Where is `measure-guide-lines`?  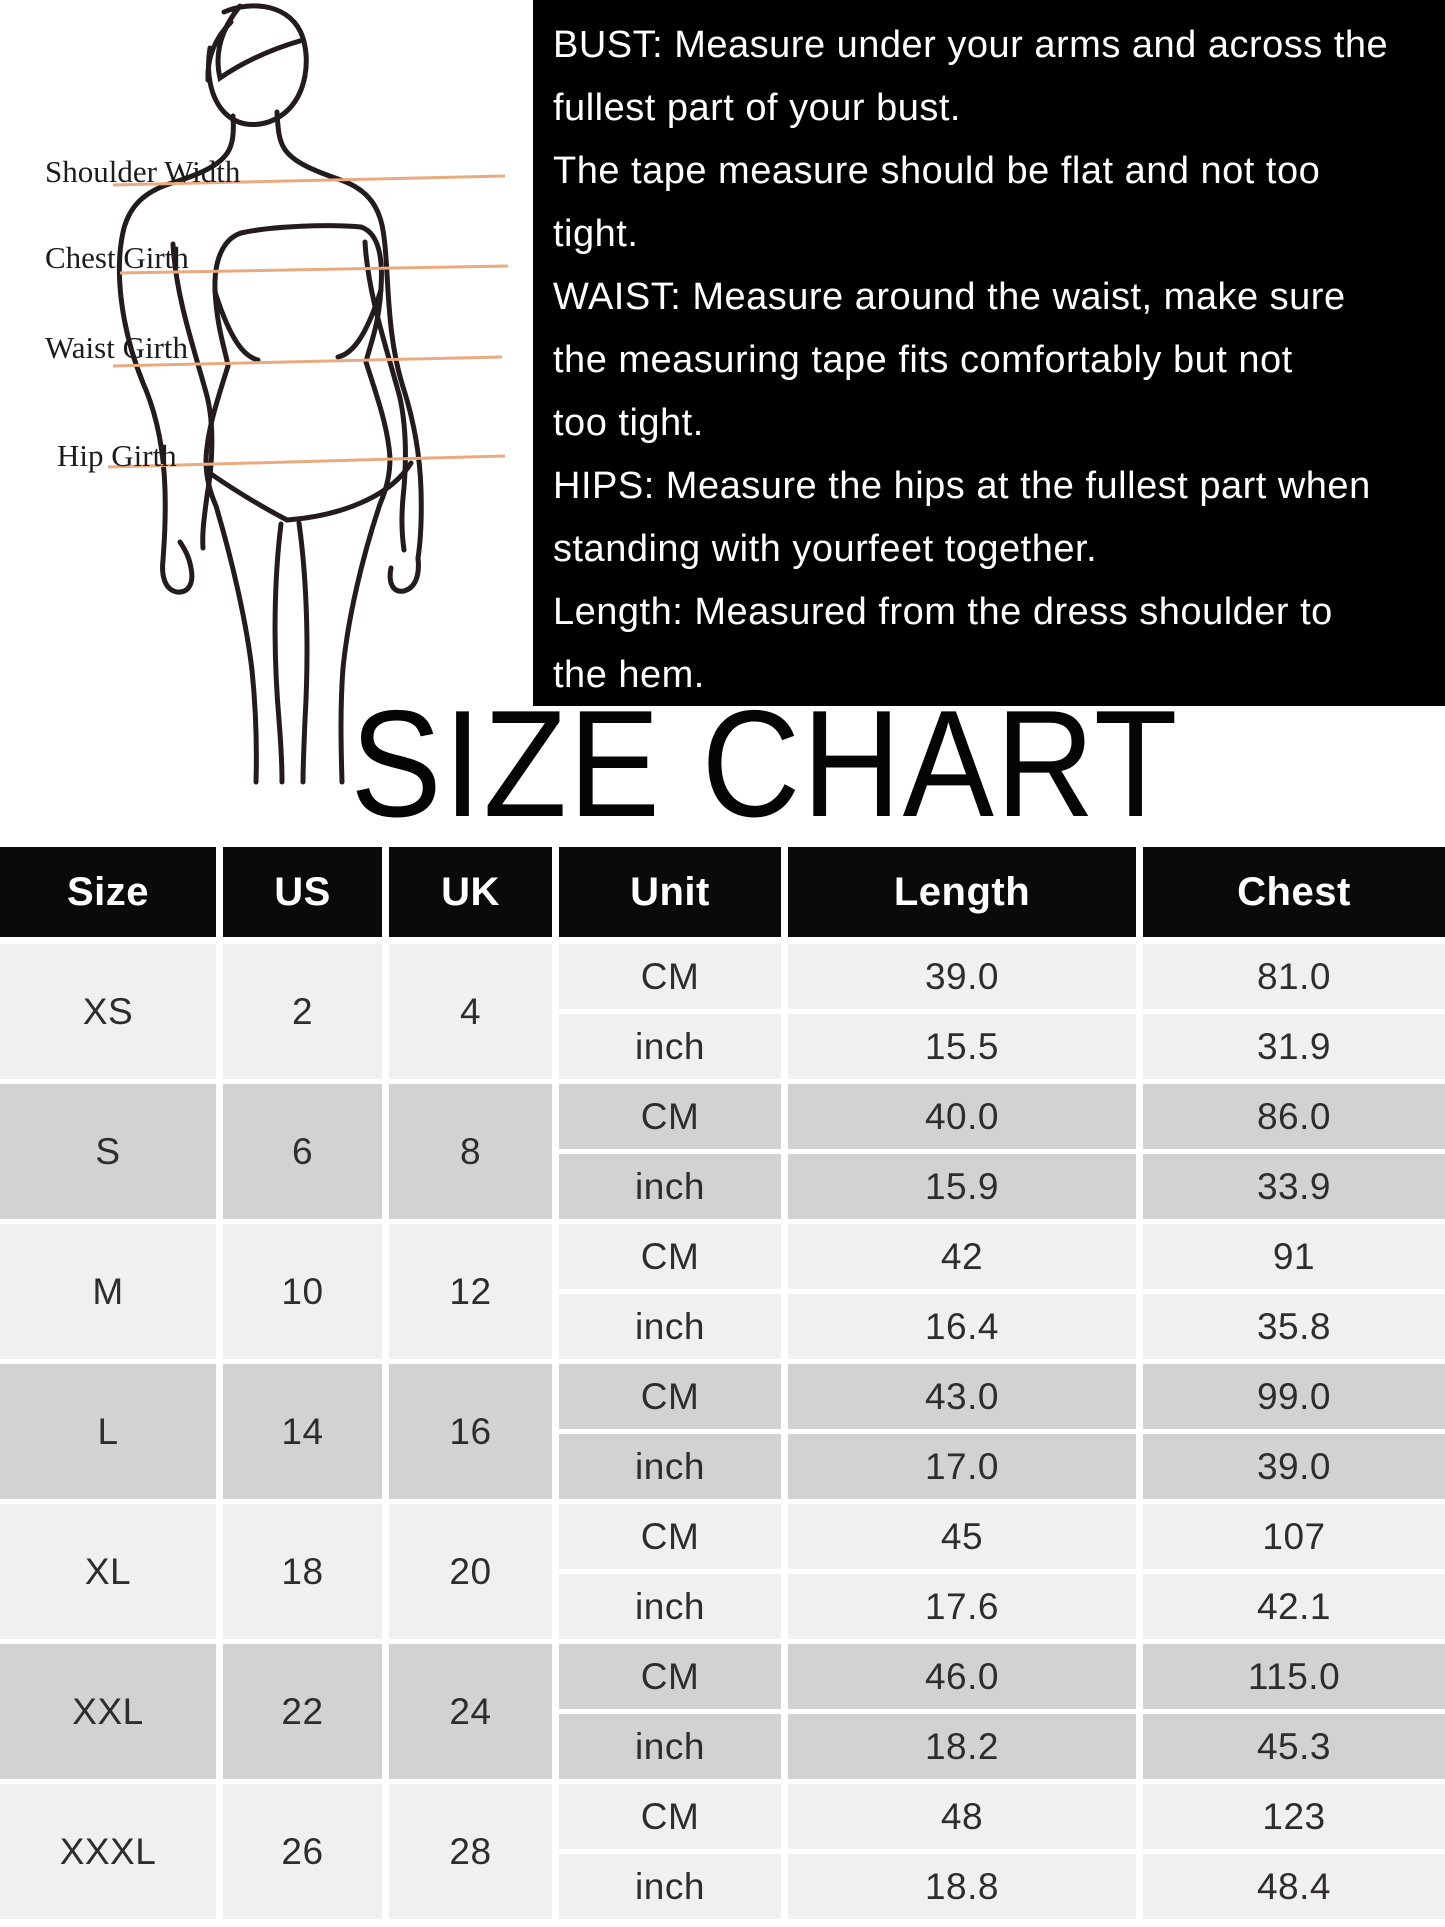 measure-guide-lines is located at coordinates (308, 321).